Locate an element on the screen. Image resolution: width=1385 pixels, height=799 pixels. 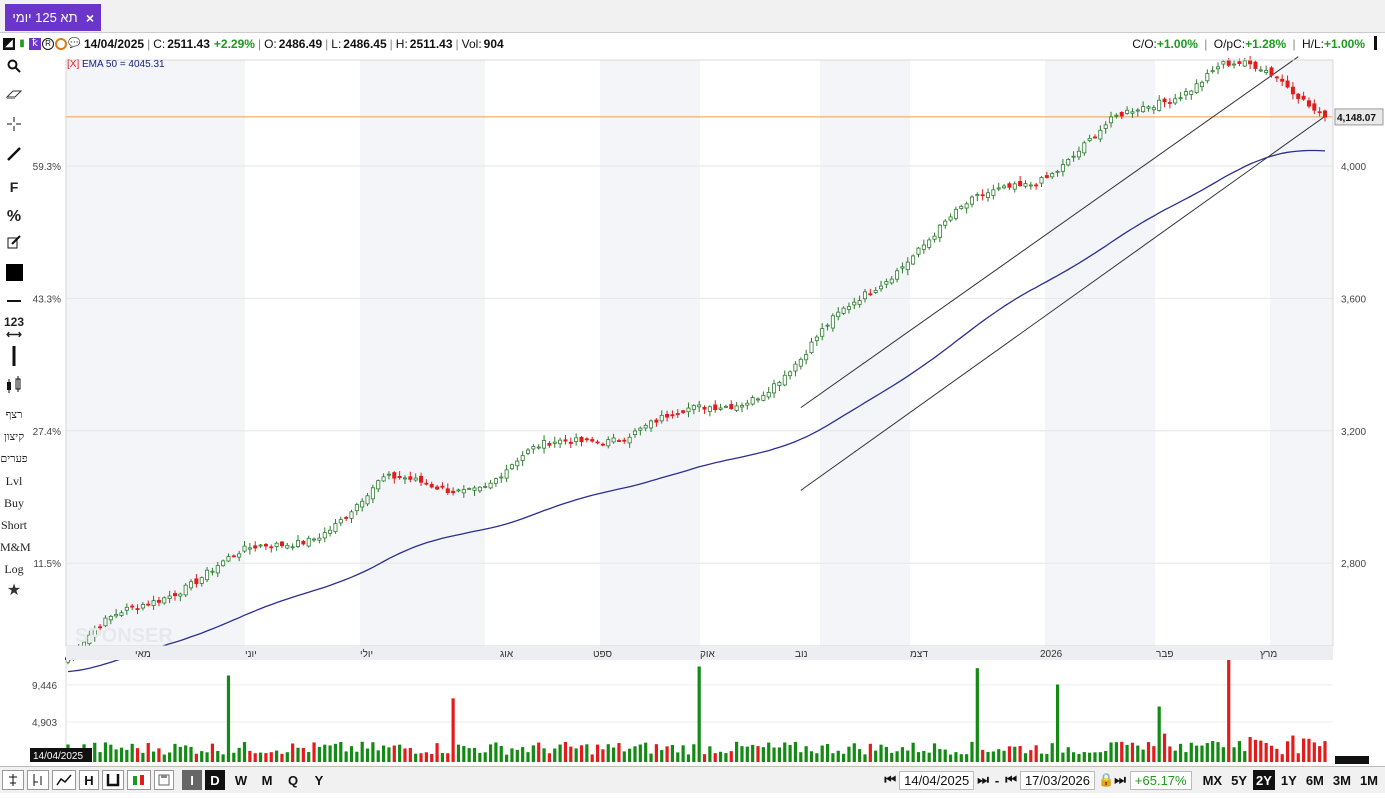
candles-icon: ▮ is located at coordinates (22, 43).